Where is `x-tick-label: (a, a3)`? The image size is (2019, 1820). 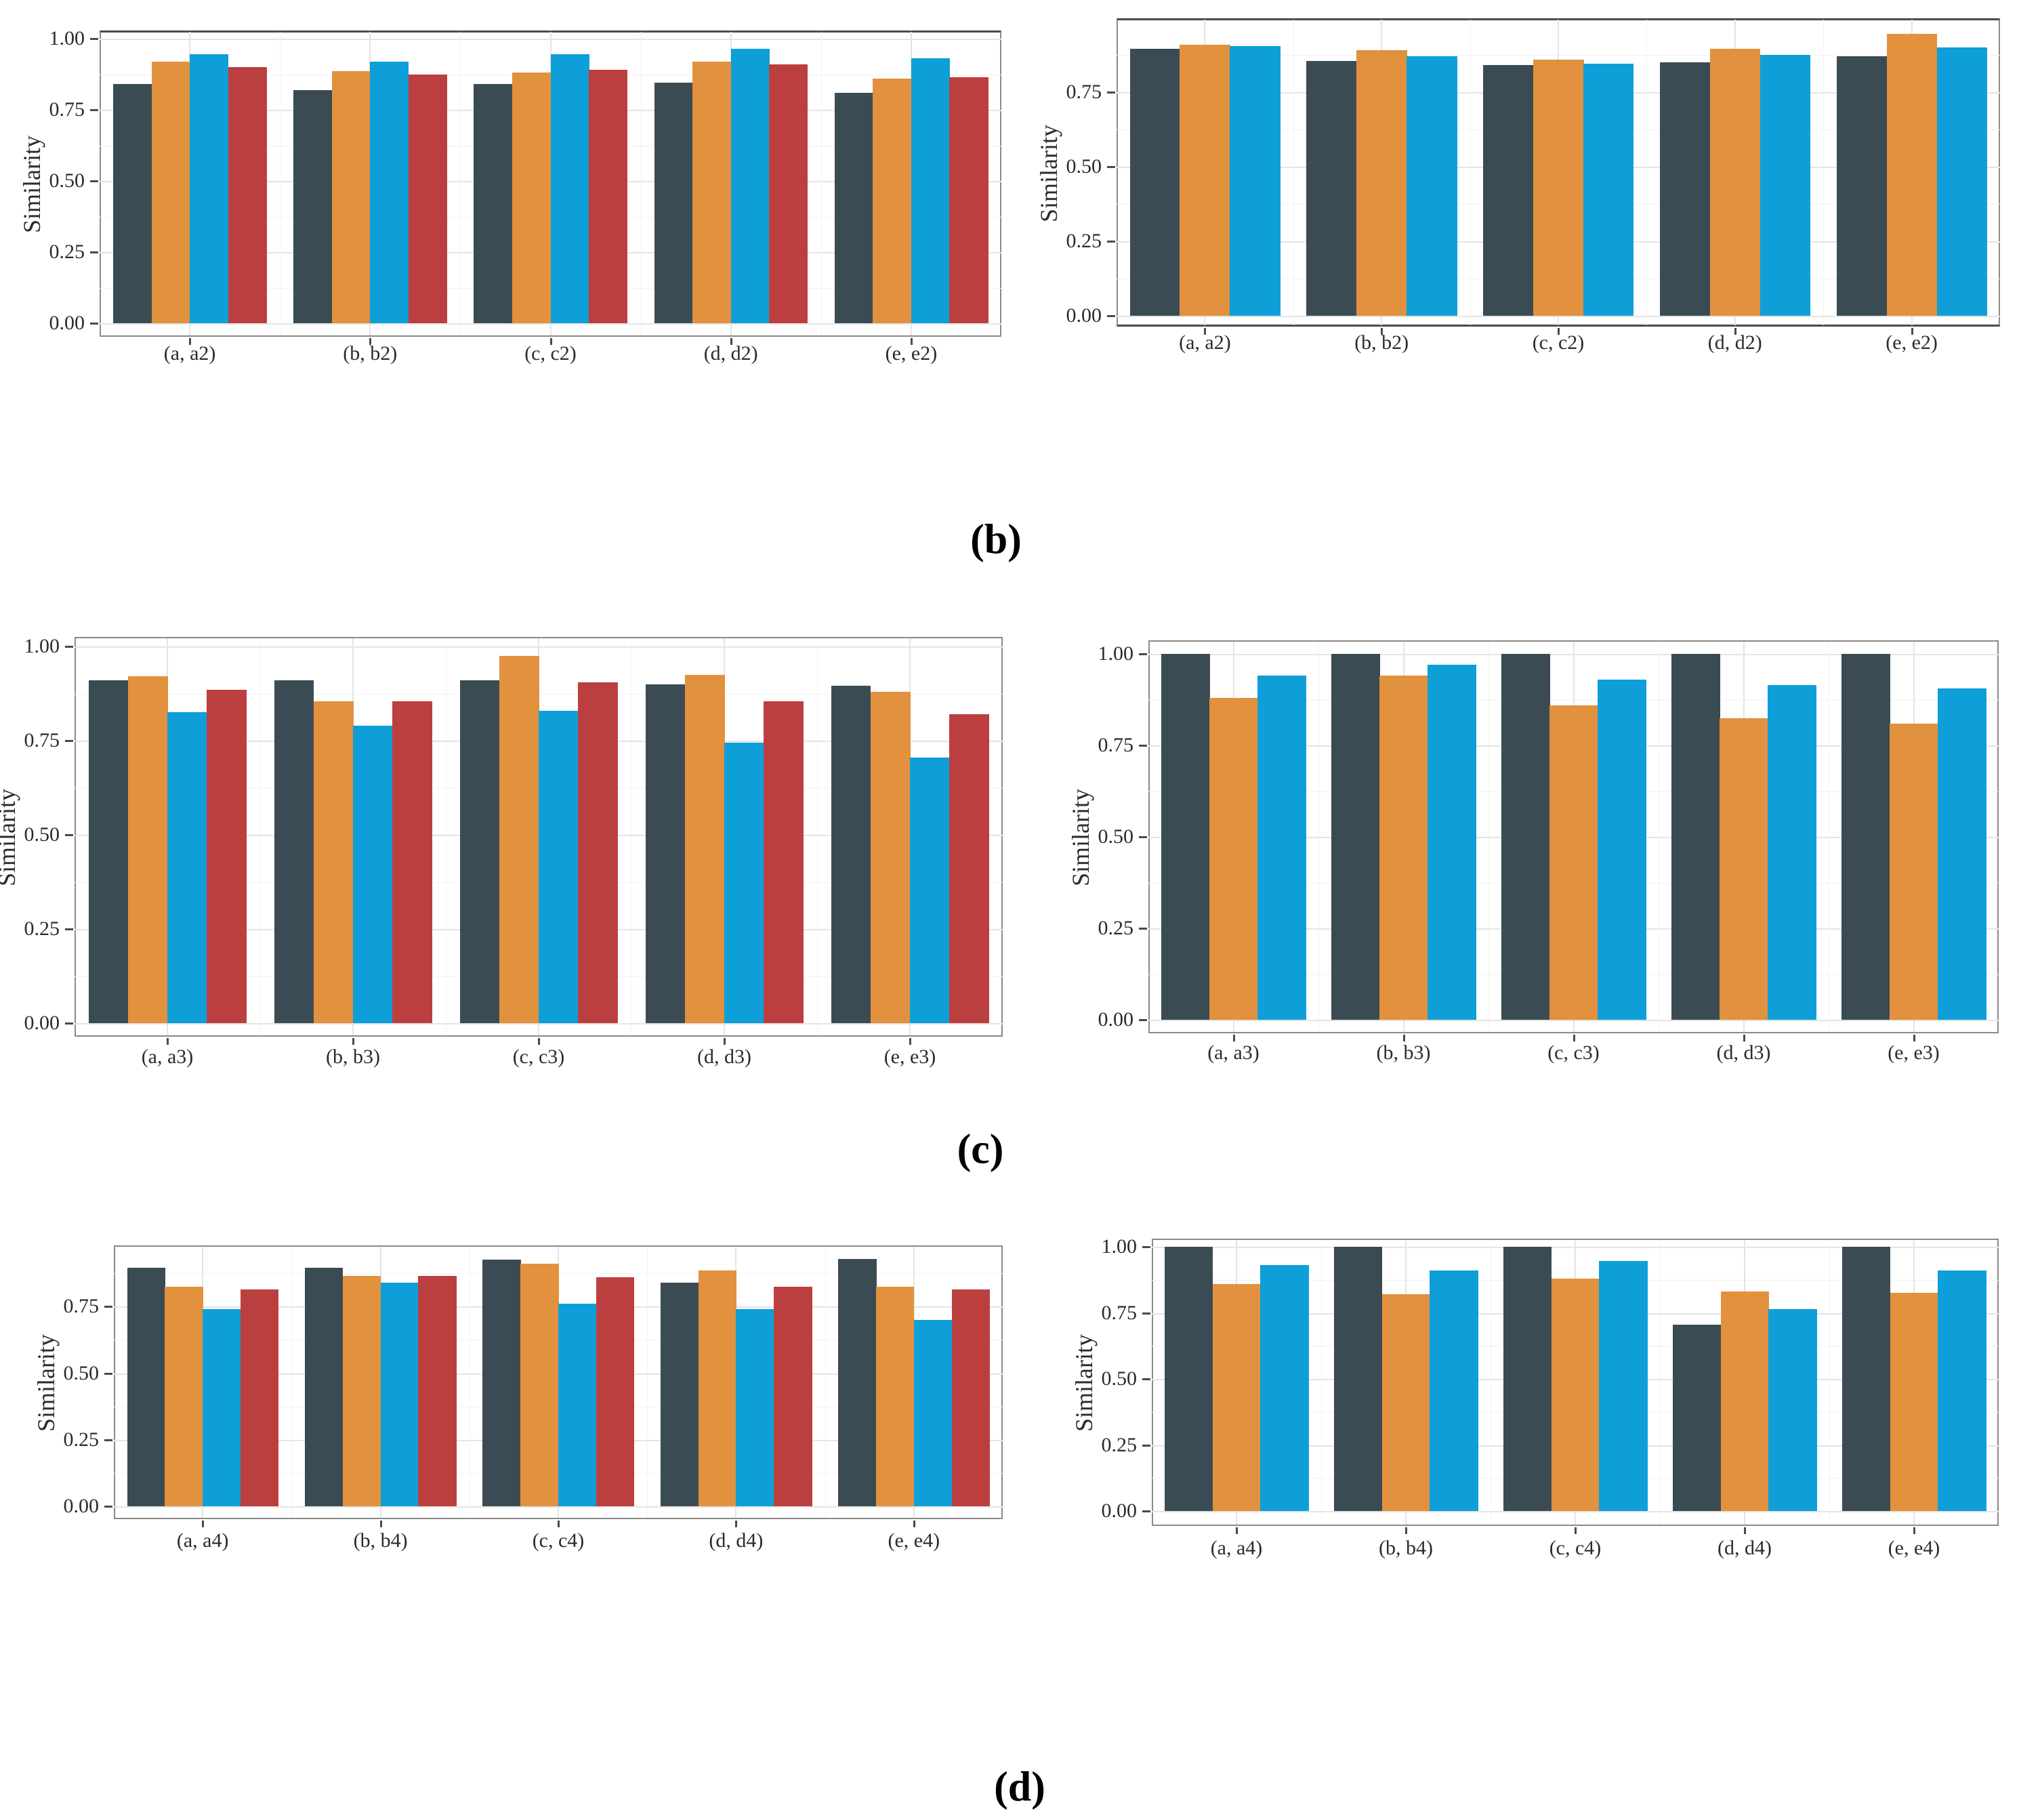 x-tick-label: (a, a3) is located at coordinates (167, 1057).